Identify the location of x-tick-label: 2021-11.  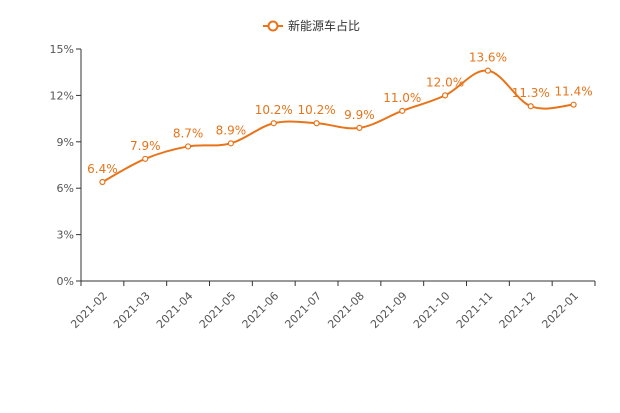
(475, 310).